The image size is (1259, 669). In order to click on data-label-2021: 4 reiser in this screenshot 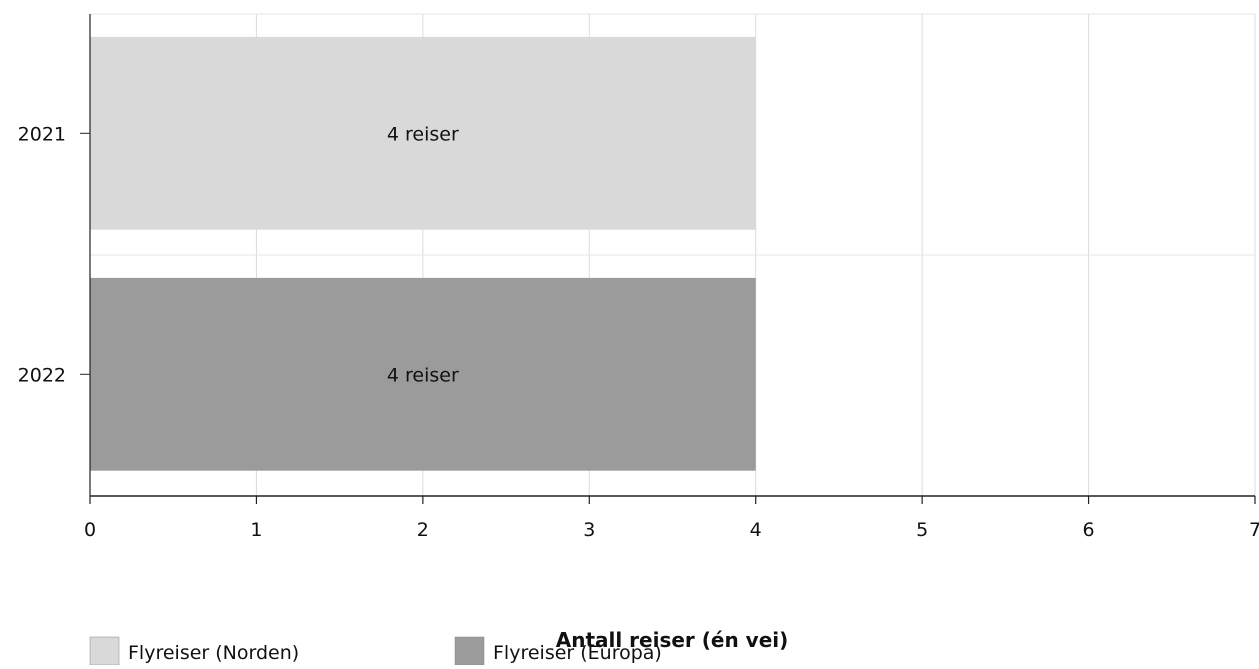, I will do `click(423, 134)`.